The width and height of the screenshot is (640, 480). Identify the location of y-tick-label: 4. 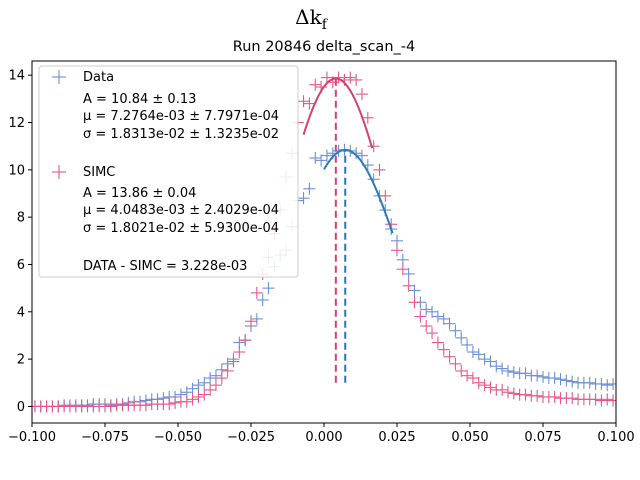
(21, 312).